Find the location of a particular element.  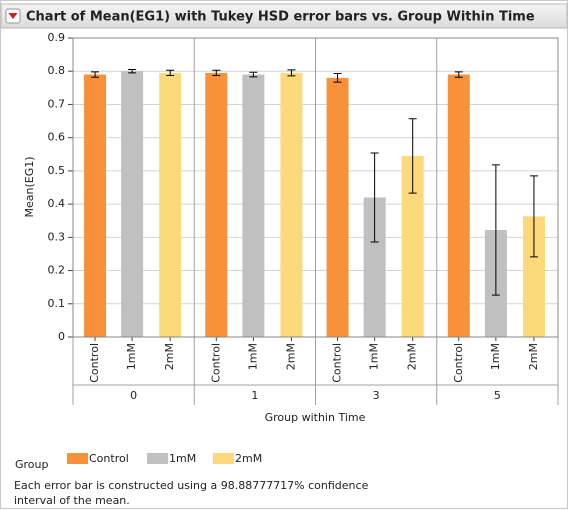

title-bar is located at coordinates (284, 16).